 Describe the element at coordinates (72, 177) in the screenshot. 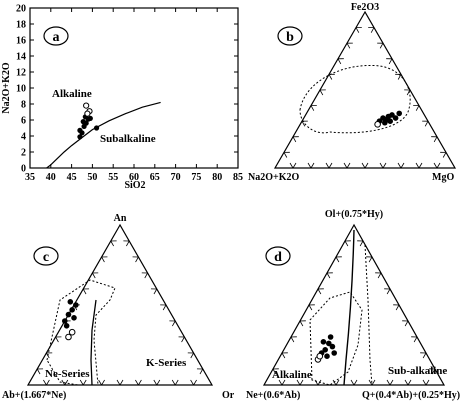

I see `panel-a-x-tick-label: 45` at that location.